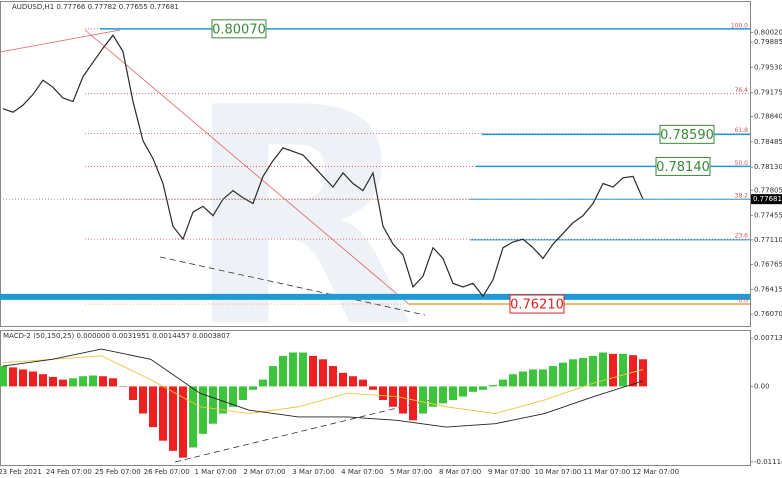  What do you see at coordinates (742, 90) in the screenshot?
I see `fib-label: 76.4` at bounding box center [742, 90].